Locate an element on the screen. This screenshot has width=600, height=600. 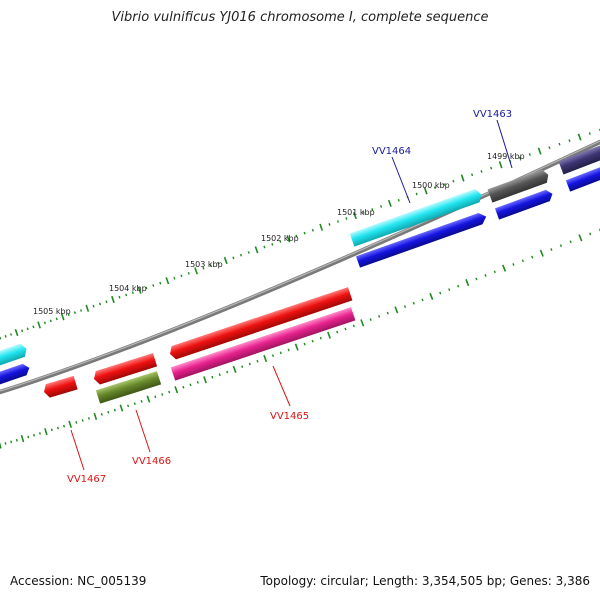
gene-track-reverse is located at coordinates (199, 345).